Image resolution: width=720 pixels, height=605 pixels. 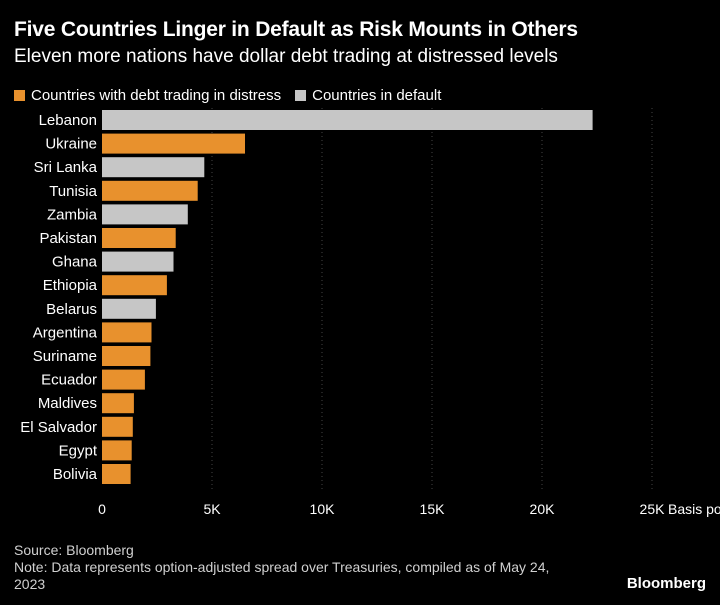 I want to click on category-label: Bolivia, so click(x=75, y=474).